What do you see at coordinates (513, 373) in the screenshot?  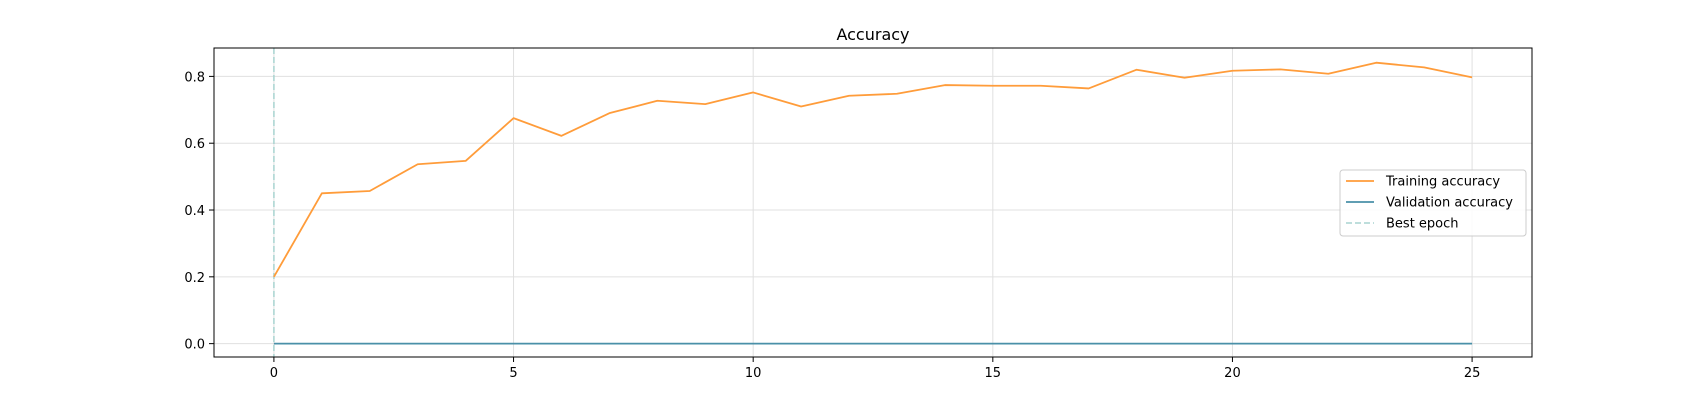 I see `x-tick-label: 5` at bounding box center [513, 373].